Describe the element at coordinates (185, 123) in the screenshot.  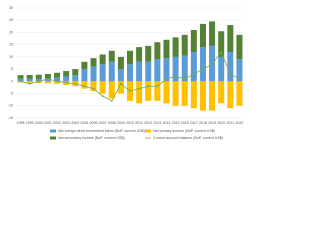
I see `x-tick-label: 2016` at that location.